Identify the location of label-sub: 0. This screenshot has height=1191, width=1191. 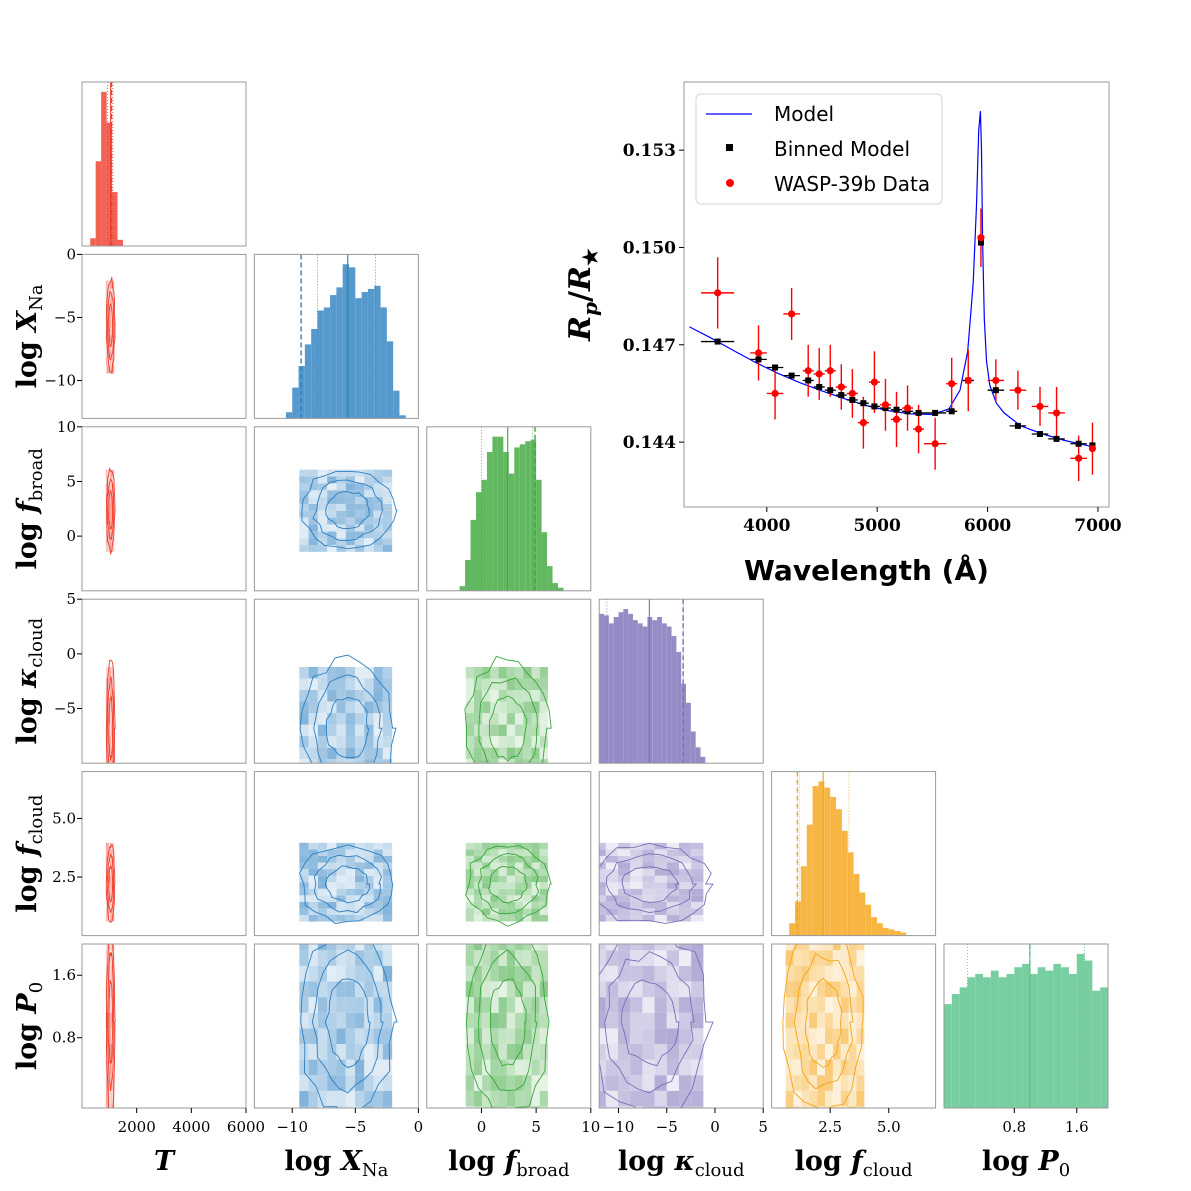
(36, 987).